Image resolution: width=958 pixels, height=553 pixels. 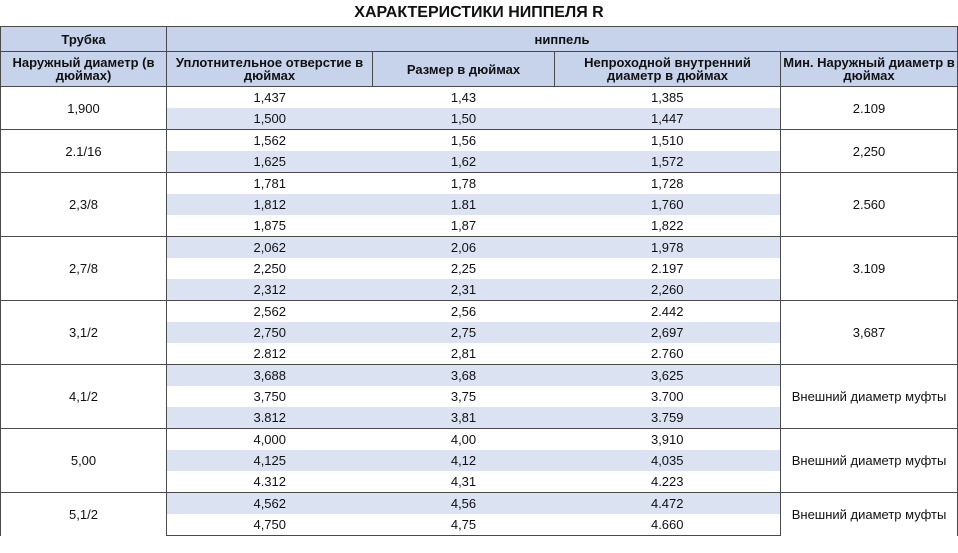 I want to click on cell-seal-bore: 2.812, so click(x=270, y=353).